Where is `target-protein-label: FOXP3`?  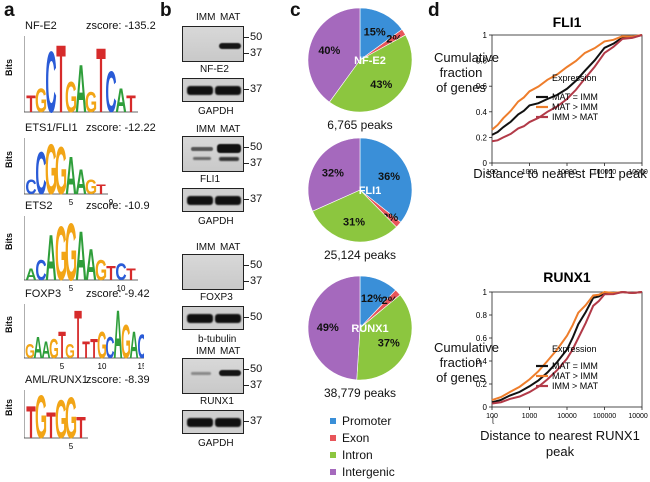
target-protein-label: FOXP3 is located at coordinates (216, 297).